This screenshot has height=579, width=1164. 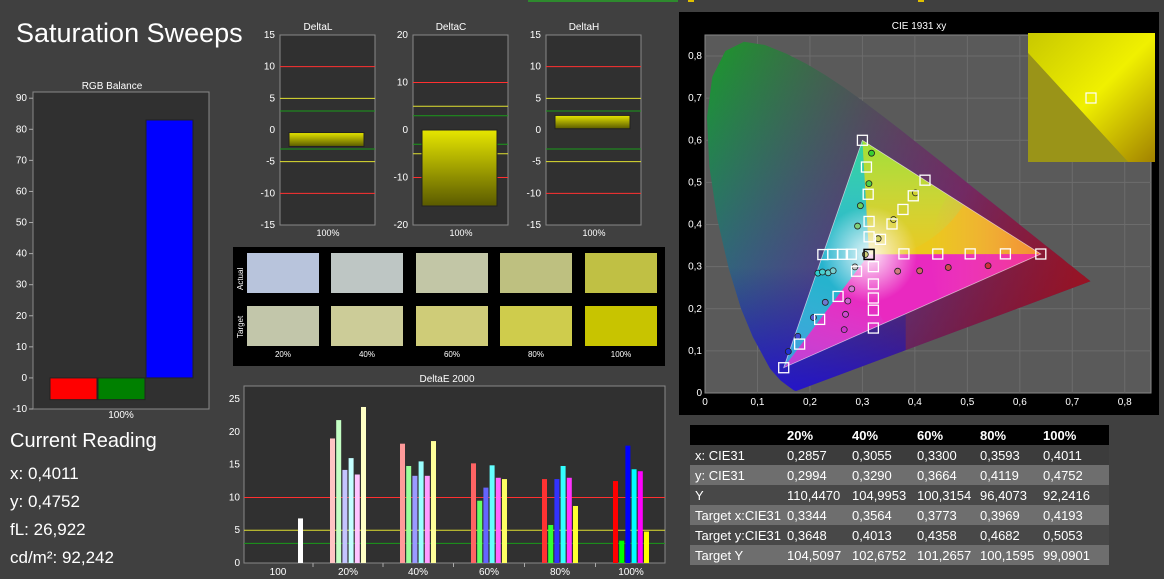 I want to click on table-cell: 0,3648, so click(x=807, y=535).